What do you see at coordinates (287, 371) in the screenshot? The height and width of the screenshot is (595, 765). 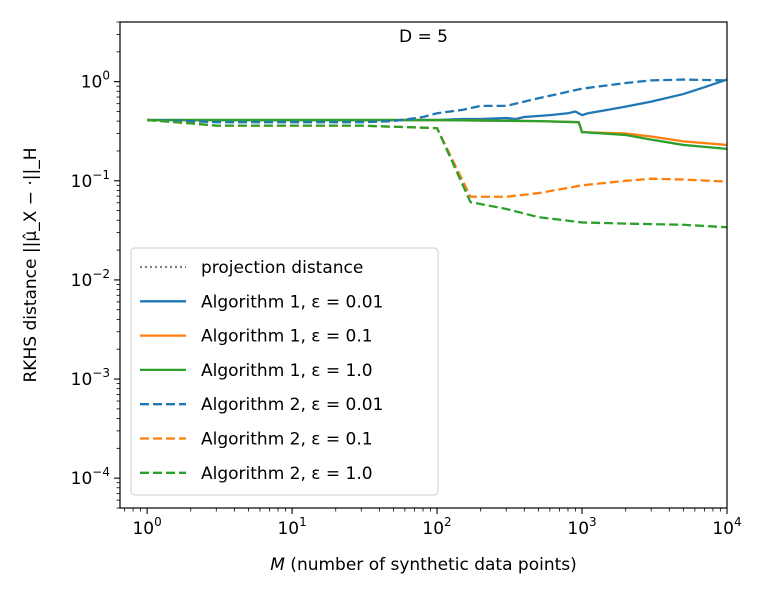 I see `legend-label: Algorithm 1, ε = 1.0` at bounding box center [287, 371].